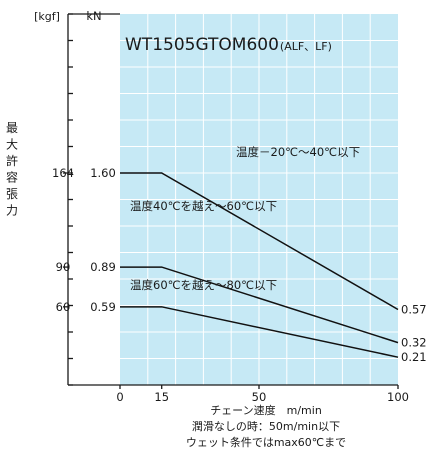 Image resolution: width=448 pixels, height=456 pixels. Describe the element at coordinates (298, 152) in the screenshot. I see `series-name-label: 温度－20℃～40℃以下` at that location.